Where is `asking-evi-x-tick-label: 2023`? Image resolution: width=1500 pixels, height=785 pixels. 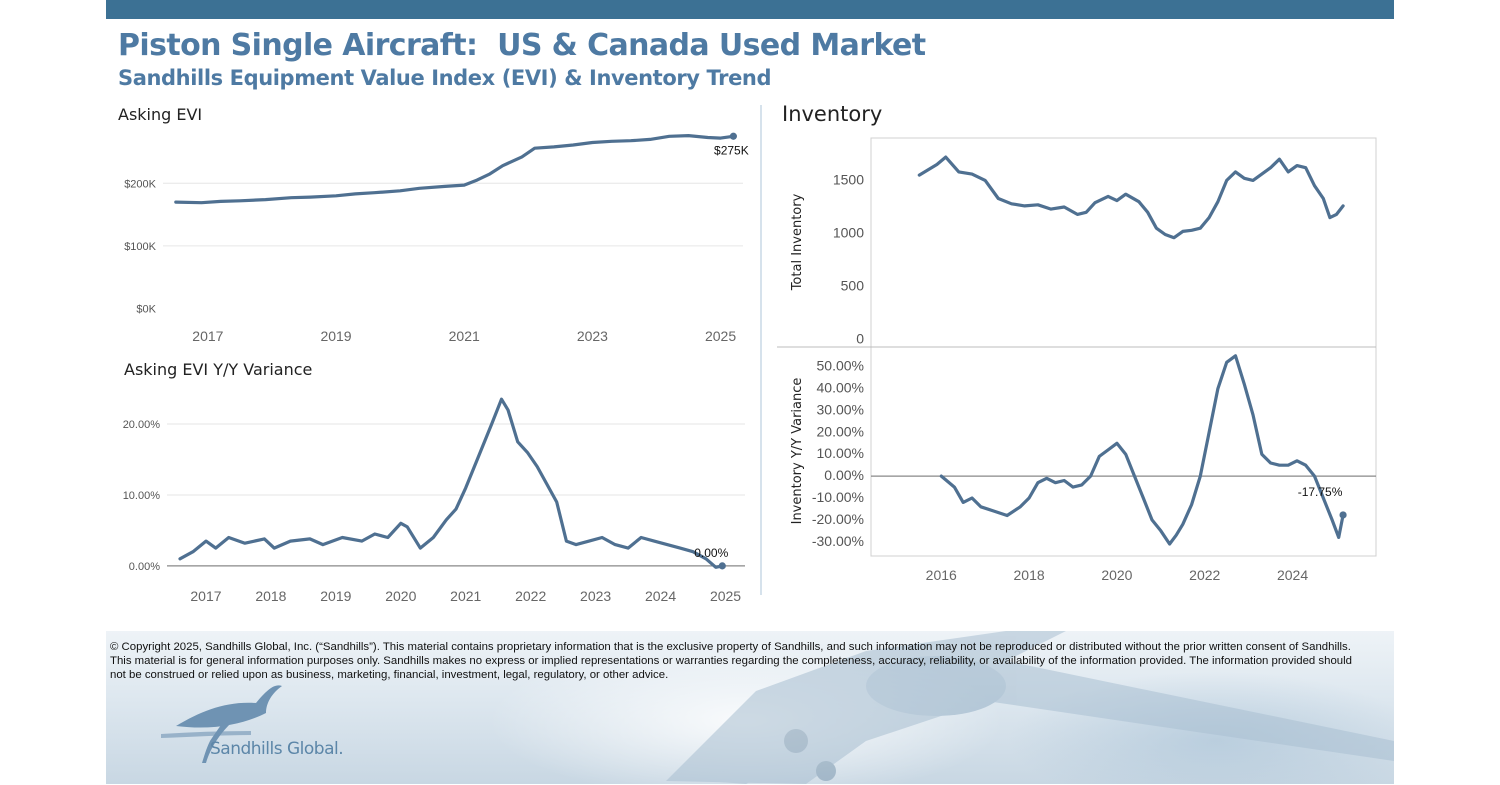 asking-evi-x-tick-label: 2023 is located at coordinates (592, 336).